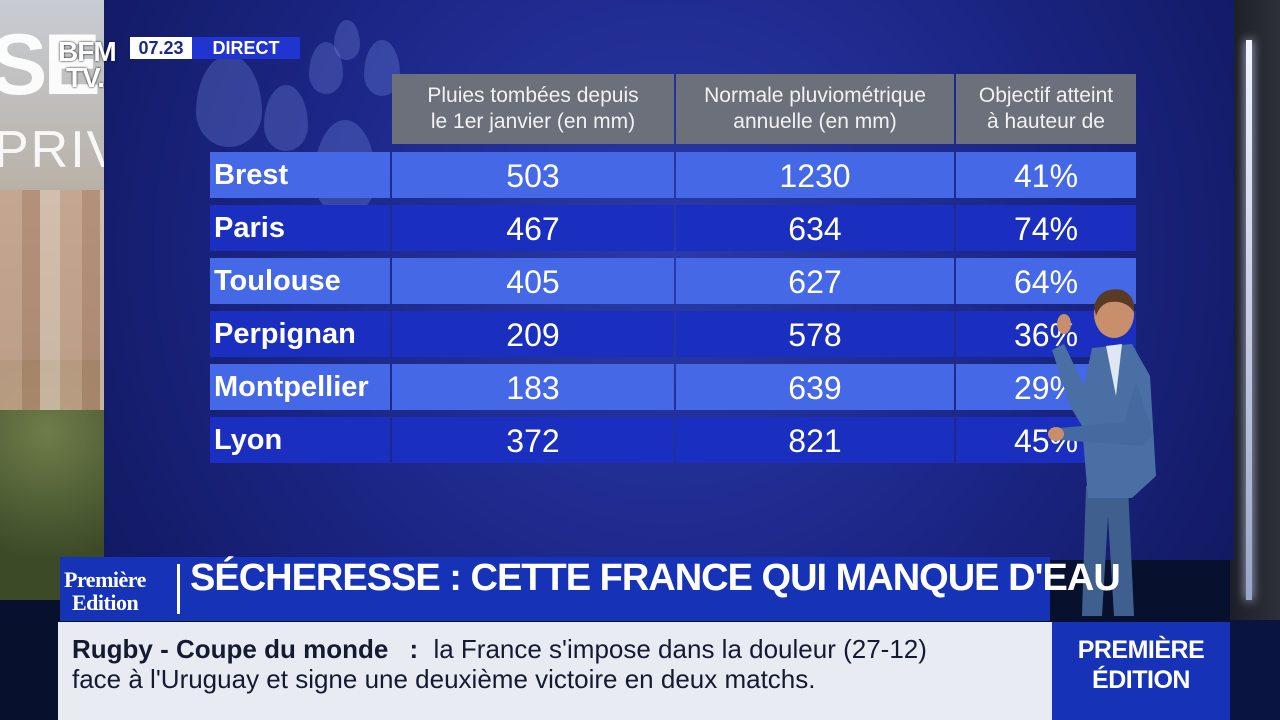 The image size is (1280, 720). I want to click on normal-value: 639, so click(815, 387).